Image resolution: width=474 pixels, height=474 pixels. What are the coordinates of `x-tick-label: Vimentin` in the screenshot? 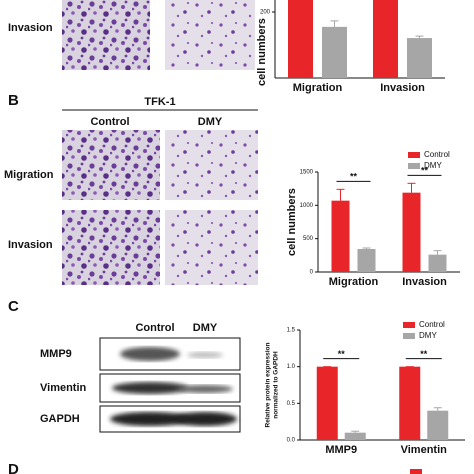 It's located at (424, 450).